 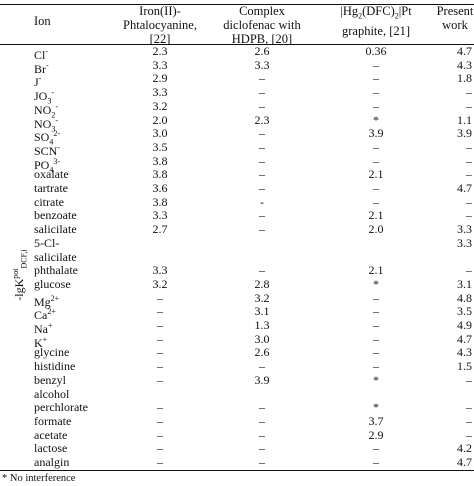 What do you see at coordinates (47, 242) in the screenshot?
I see `cell-ion: 5-Cl-` at bounding box center [47, 242].